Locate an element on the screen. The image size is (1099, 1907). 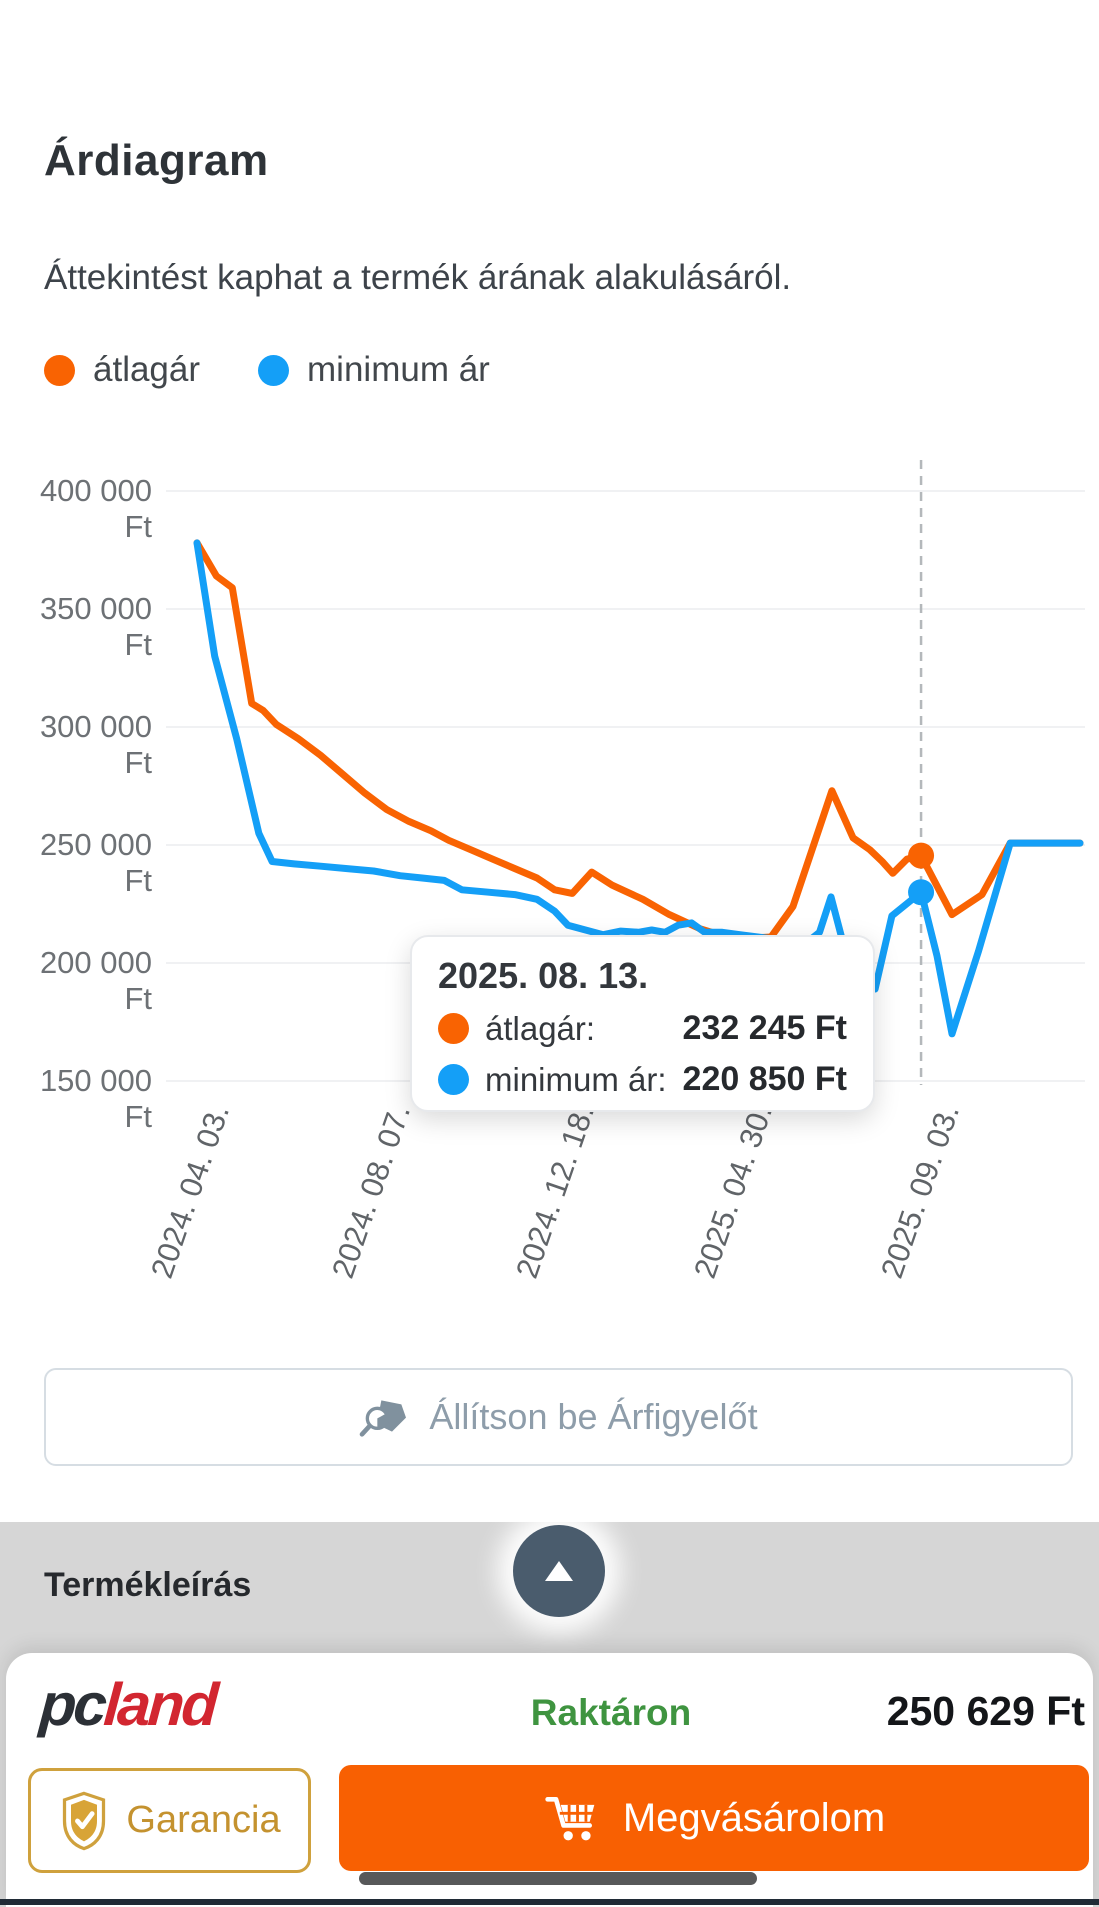
chart-legend: átlagár minimum ár is located at coordinates (267, 370).